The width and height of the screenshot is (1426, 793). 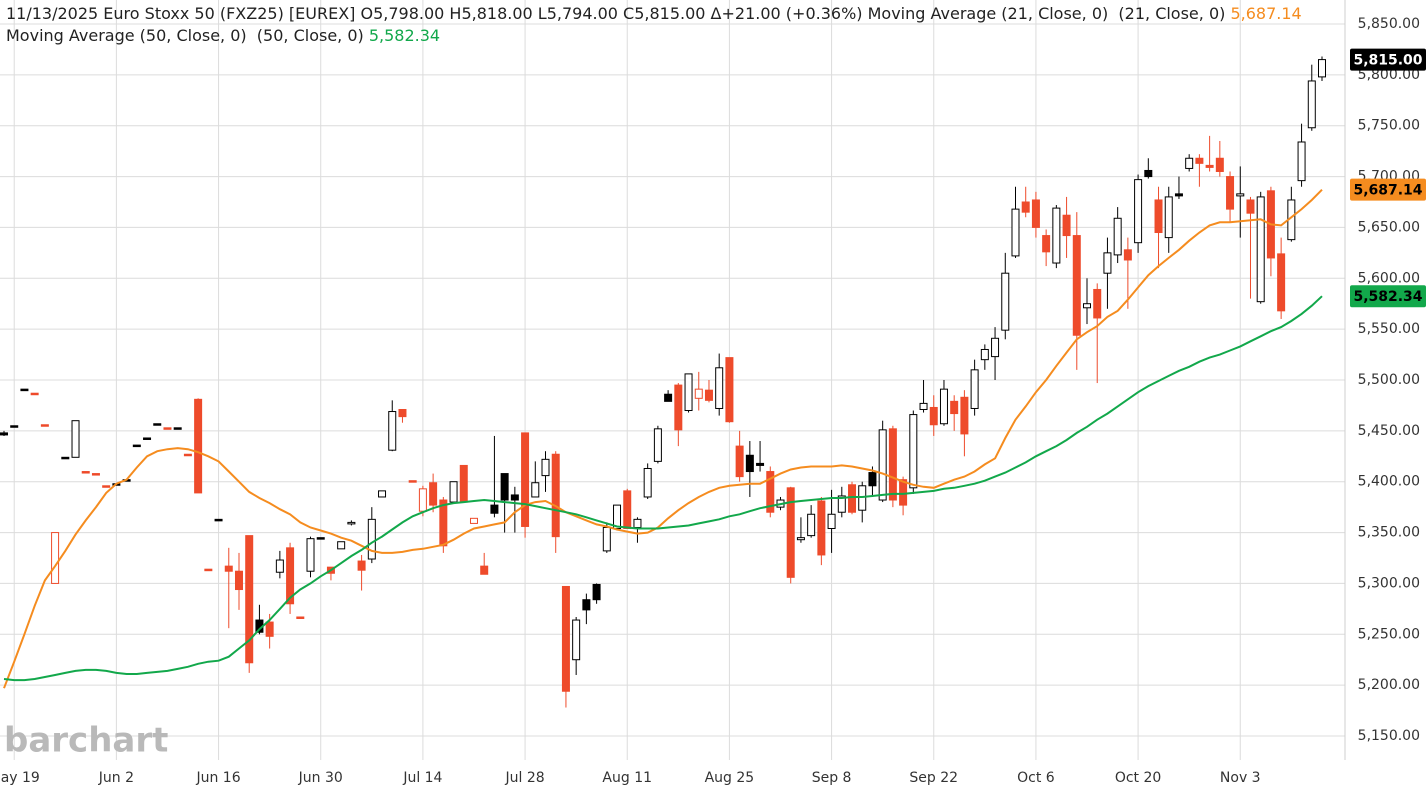 I want to click on ma-price-tag-bg, so click(x=1388, y=189).